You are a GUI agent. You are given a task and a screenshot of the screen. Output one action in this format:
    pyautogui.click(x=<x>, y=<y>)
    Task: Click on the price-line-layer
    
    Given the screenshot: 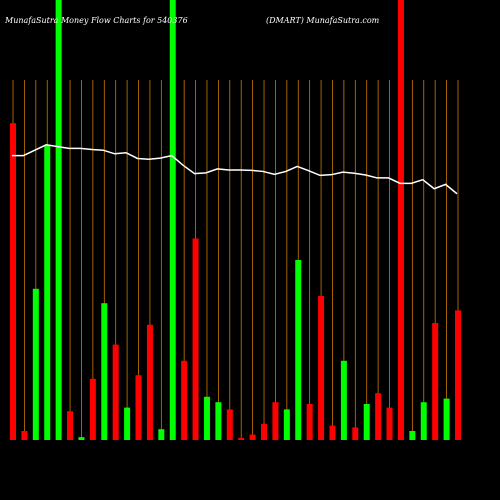 What is the action you would take?
    pyautogui.click(x=235, y=169)
    